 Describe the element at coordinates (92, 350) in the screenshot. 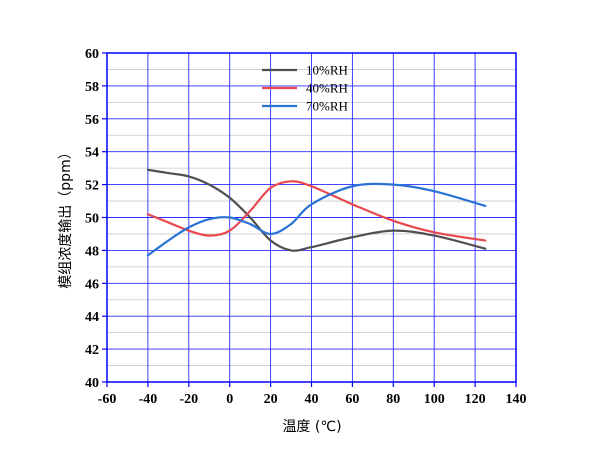

I see `y-tick-label: 42` at that location.